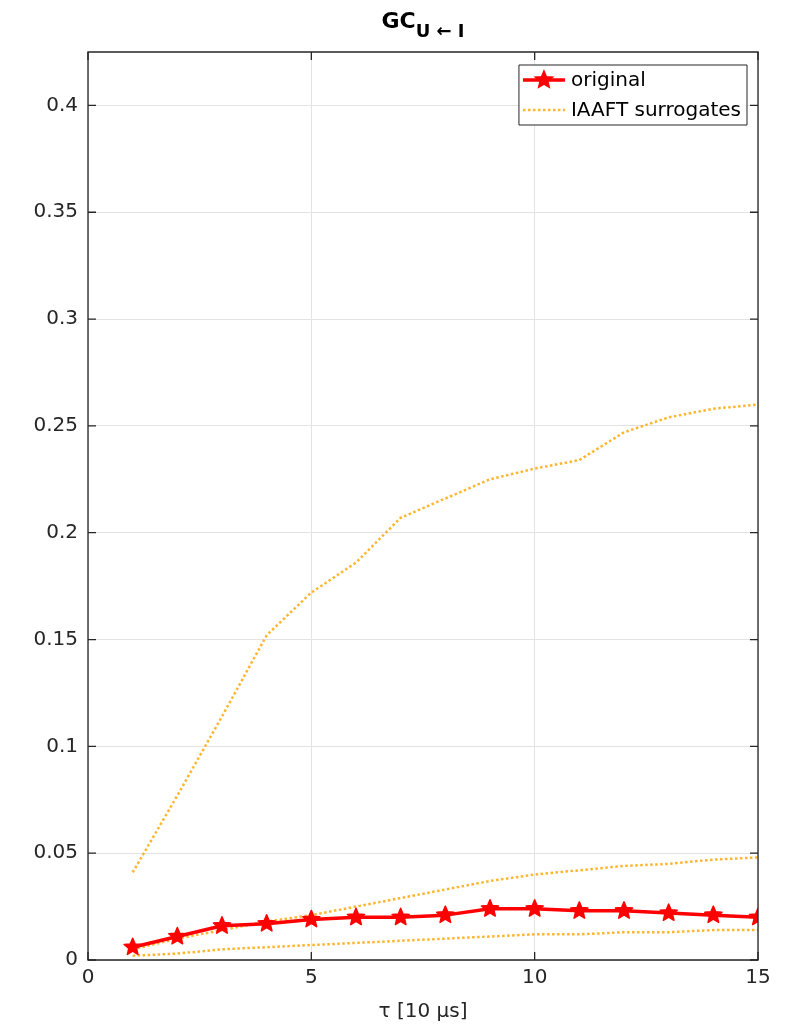 Image resolution: width=787 pixels, height=1032 pixels. What do you see at coordinates (62, 103) in the screenshot?
I see `y-tick-label: 0.4` at bounding box center [62, 103].